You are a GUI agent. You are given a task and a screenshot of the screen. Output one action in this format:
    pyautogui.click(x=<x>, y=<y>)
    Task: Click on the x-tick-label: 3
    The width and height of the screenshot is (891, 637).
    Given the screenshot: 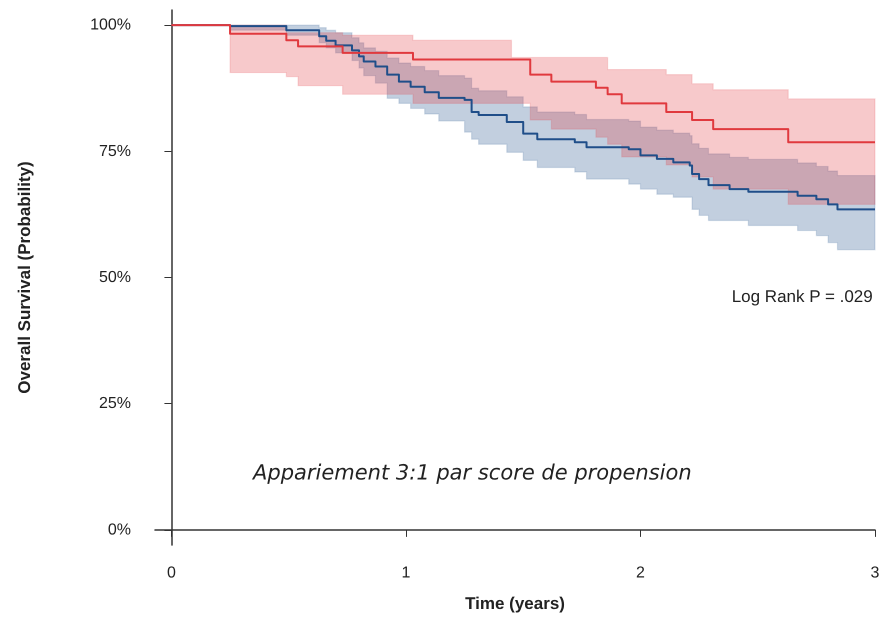 What is the action you would take?
    pyautogui.click(x=875, y=573)
    